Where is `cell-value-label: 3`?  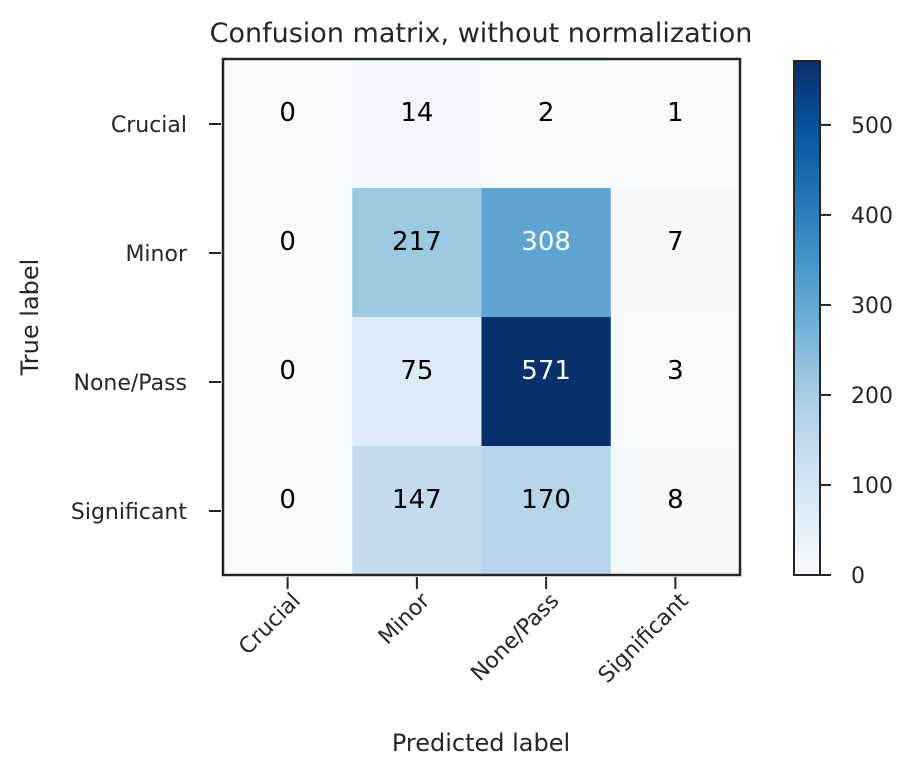 cell-value-label: 3 is located at coordinates (675, 371).